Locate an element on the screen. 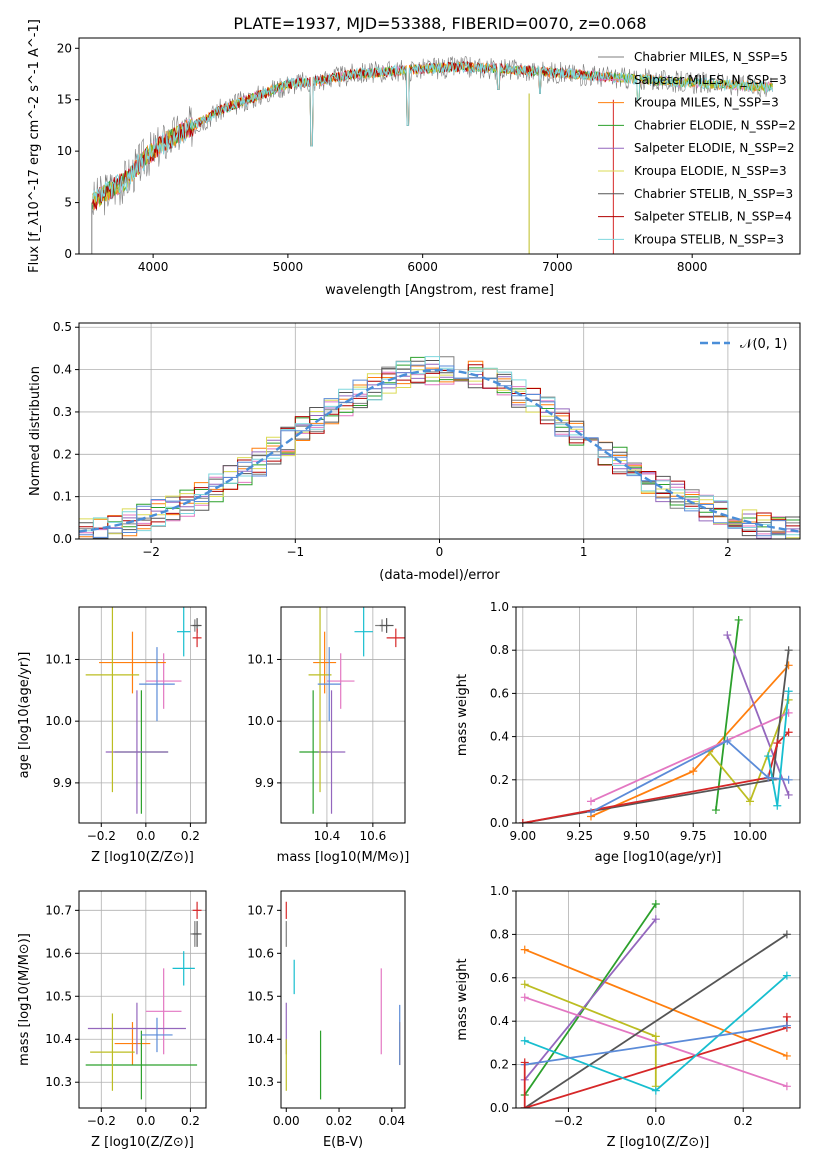 The image size is (819, 1170). y-tick-label: 0.5 is located at coordinates (62, 327).